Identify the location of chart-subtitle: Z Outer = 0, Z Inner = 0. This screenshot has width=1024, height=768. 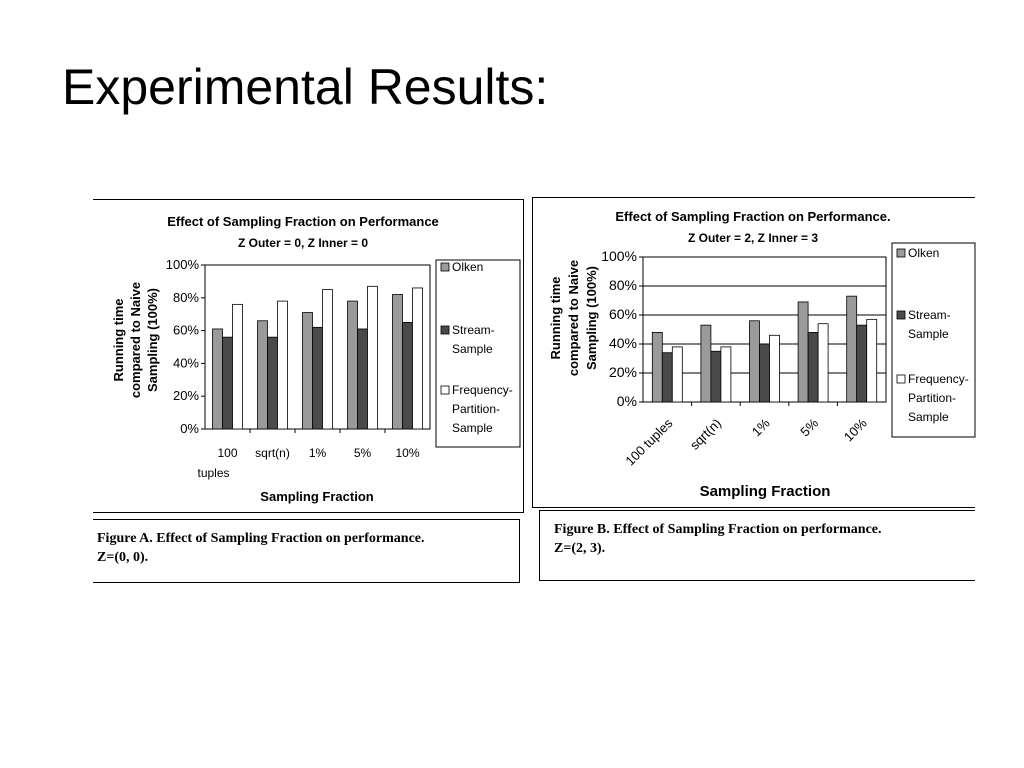
(303, 243).